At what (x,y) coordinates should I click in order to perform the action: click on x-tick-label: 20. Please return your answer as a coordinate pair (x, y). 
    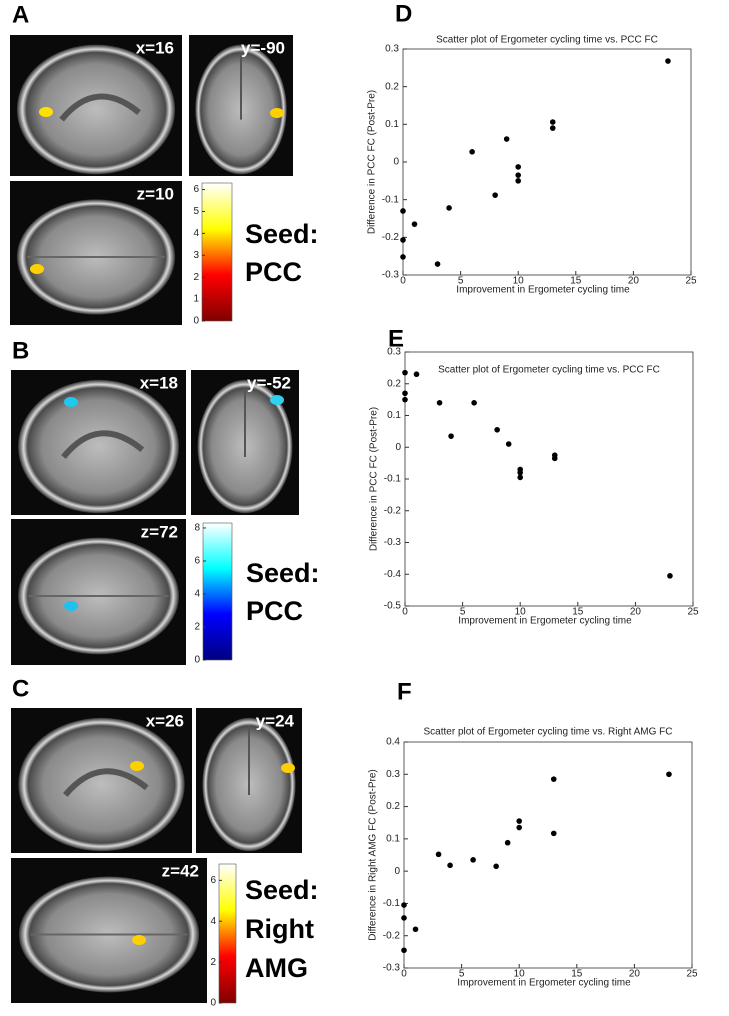
    Looking at the image, I should click on (636, 612).